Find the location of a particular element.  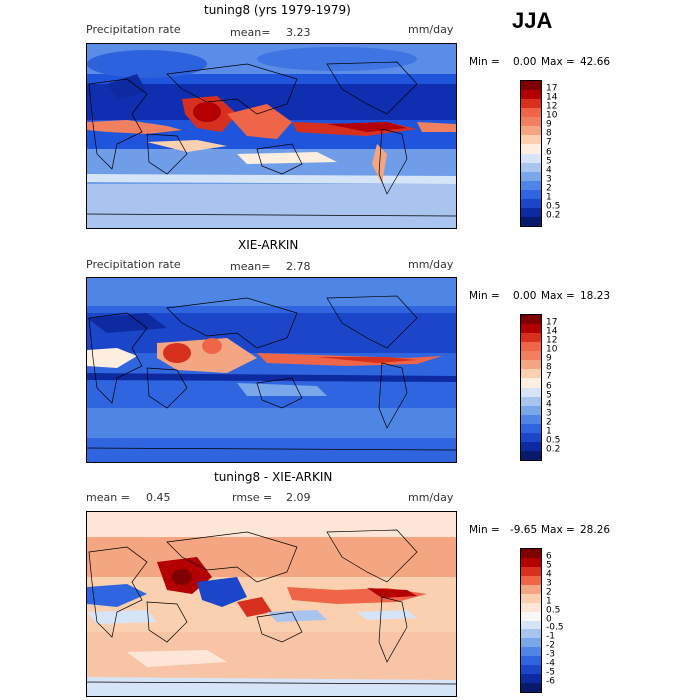

panel2-mean-label: mean= is located at coordinates (250, 266).